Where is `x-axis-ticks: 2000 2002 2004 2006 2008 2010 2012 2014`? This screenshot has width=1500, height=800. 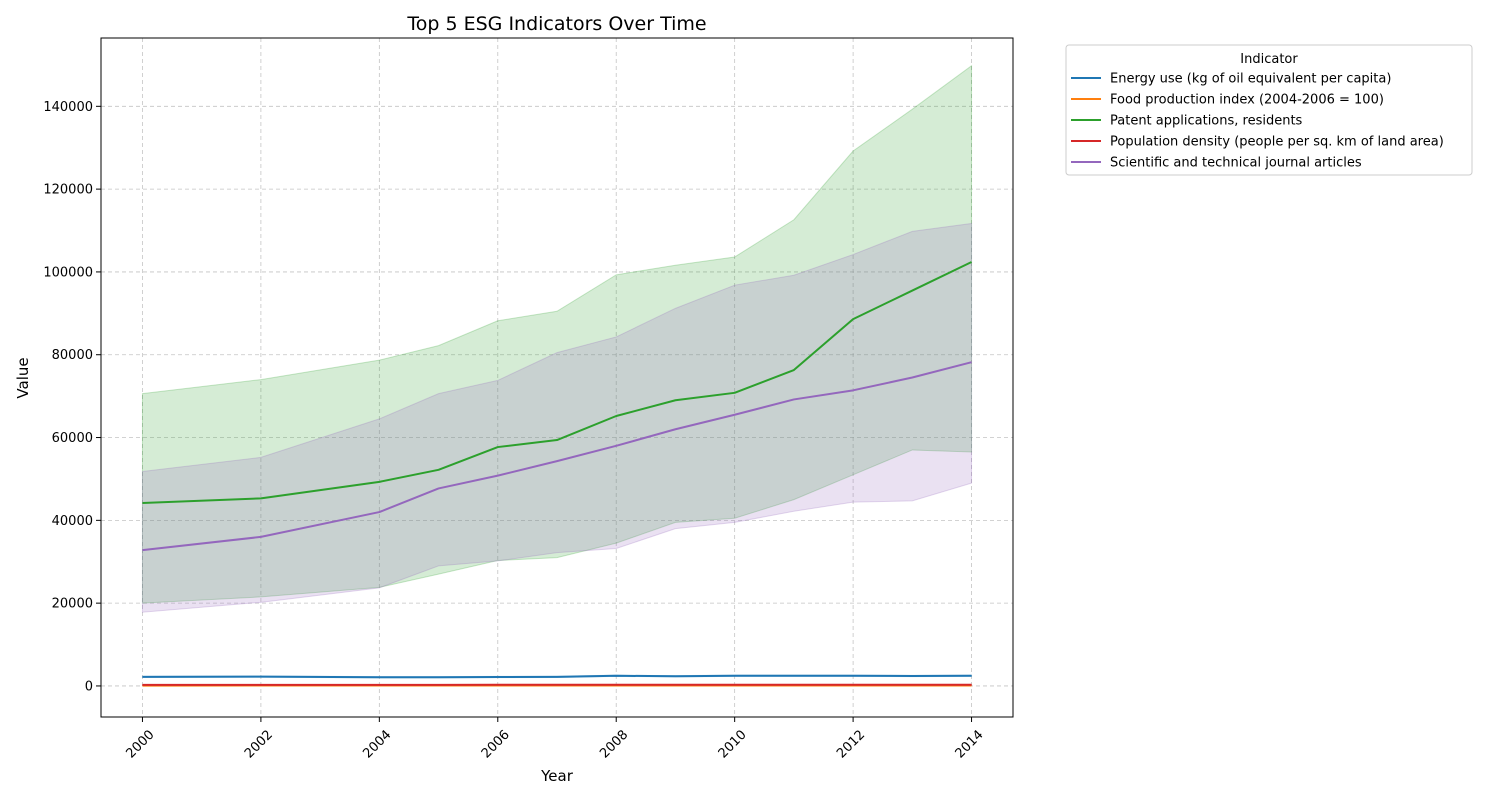
x-axis-ticks: 2000 2002 2004 2006 2008 2010 2012 2014 is located at coordinates (555, 739).